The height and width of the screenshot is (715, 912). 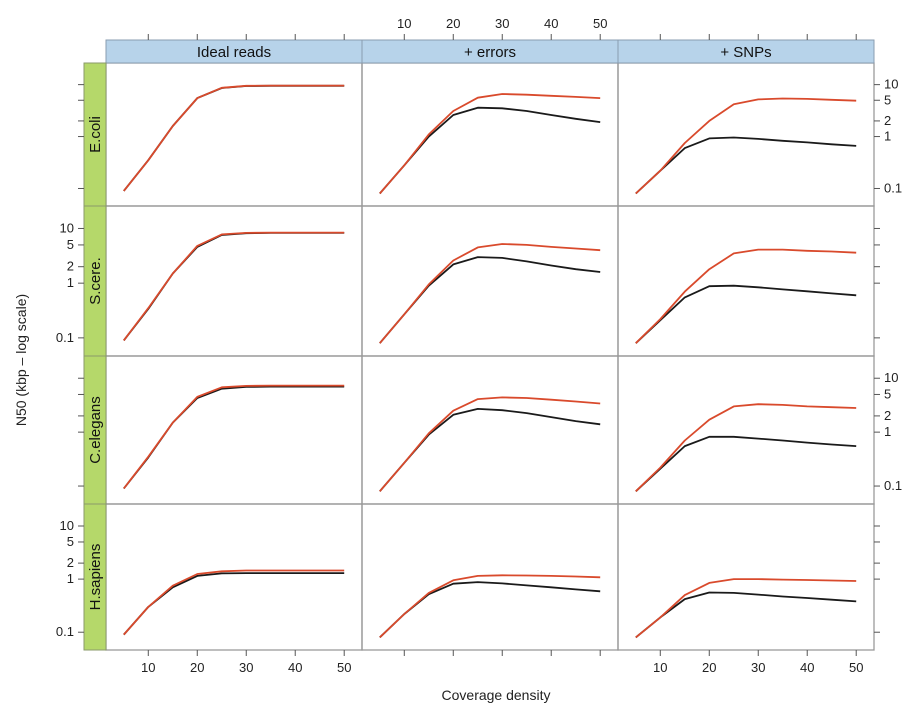 I want to click on row-strip-label: E.coli, so click(x=95, y=134).